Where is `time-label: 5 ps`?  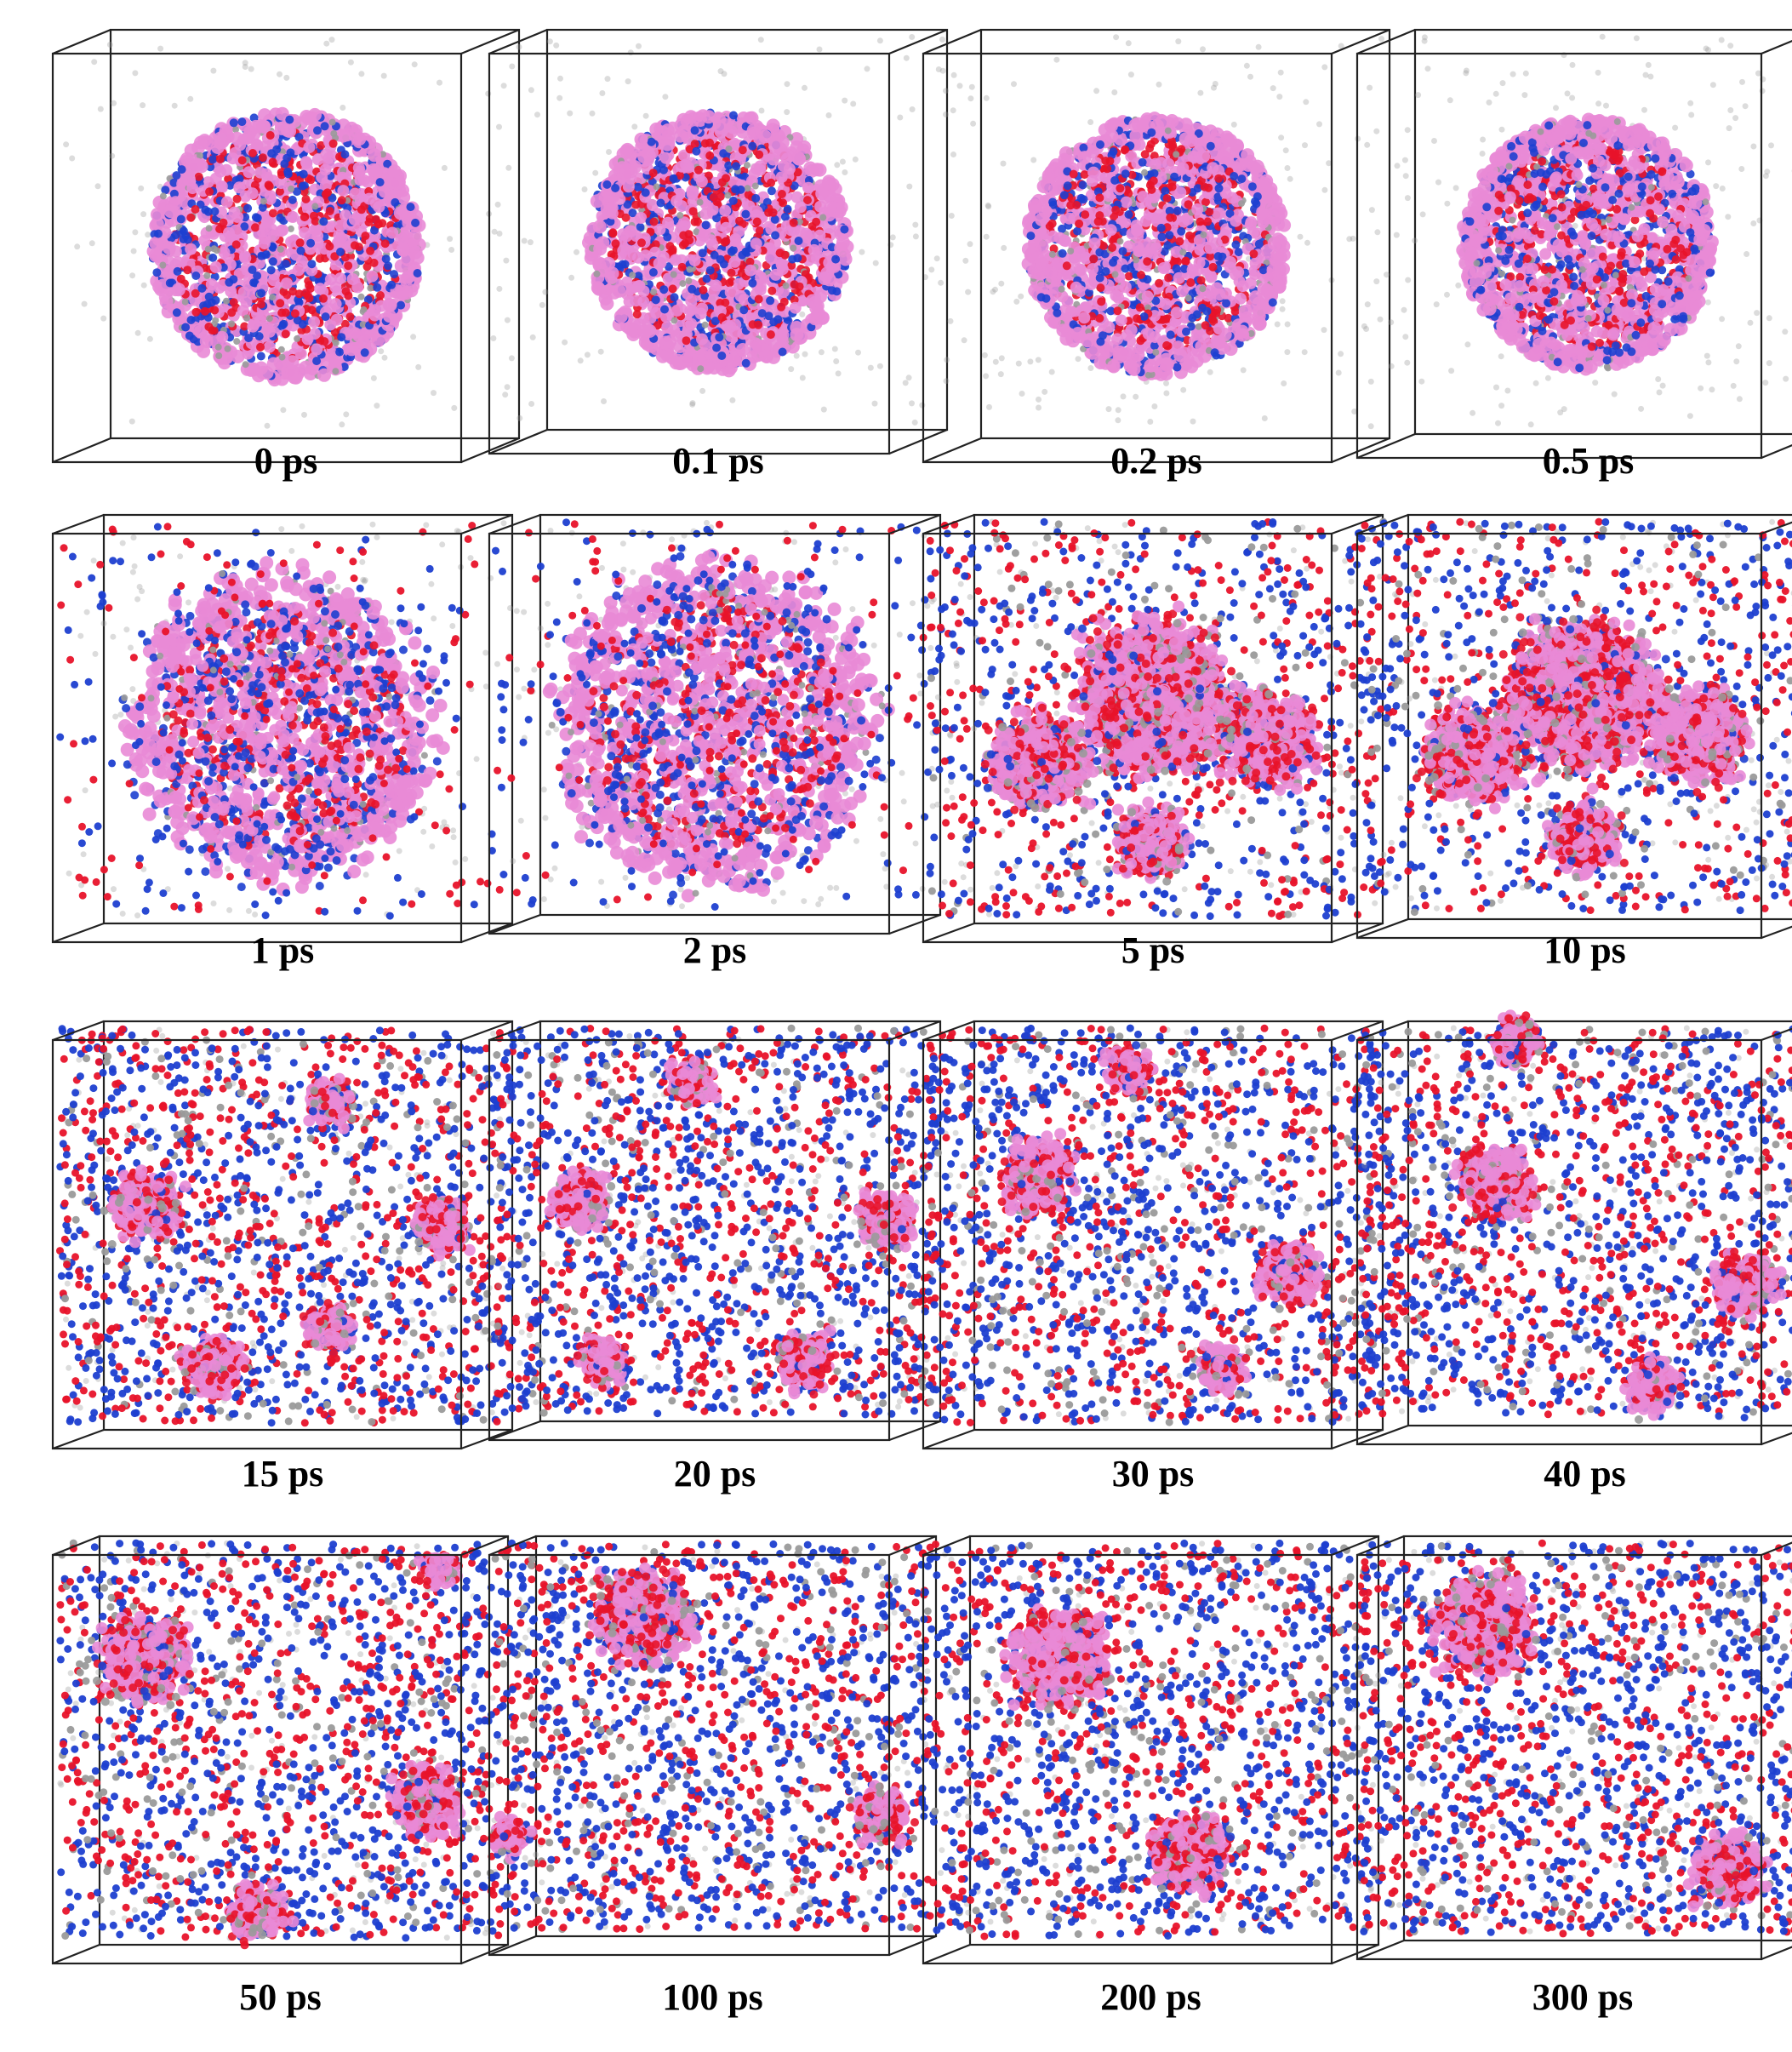 time-label: 5 ps is located at coordinates (1153, 951).